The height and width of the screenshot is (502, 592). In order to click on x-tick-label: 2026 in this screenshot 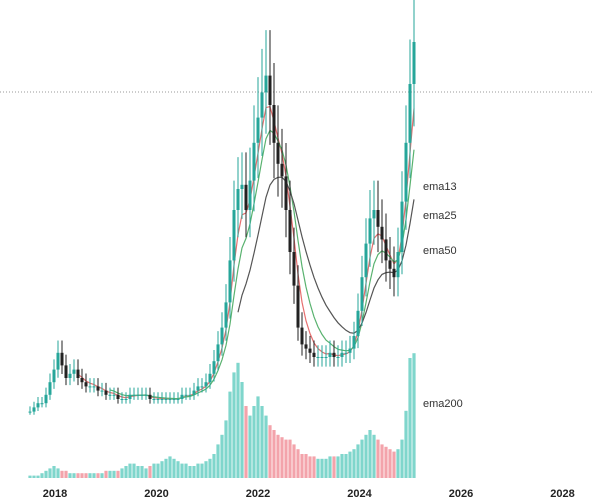, I will do `click(461, 494)`.